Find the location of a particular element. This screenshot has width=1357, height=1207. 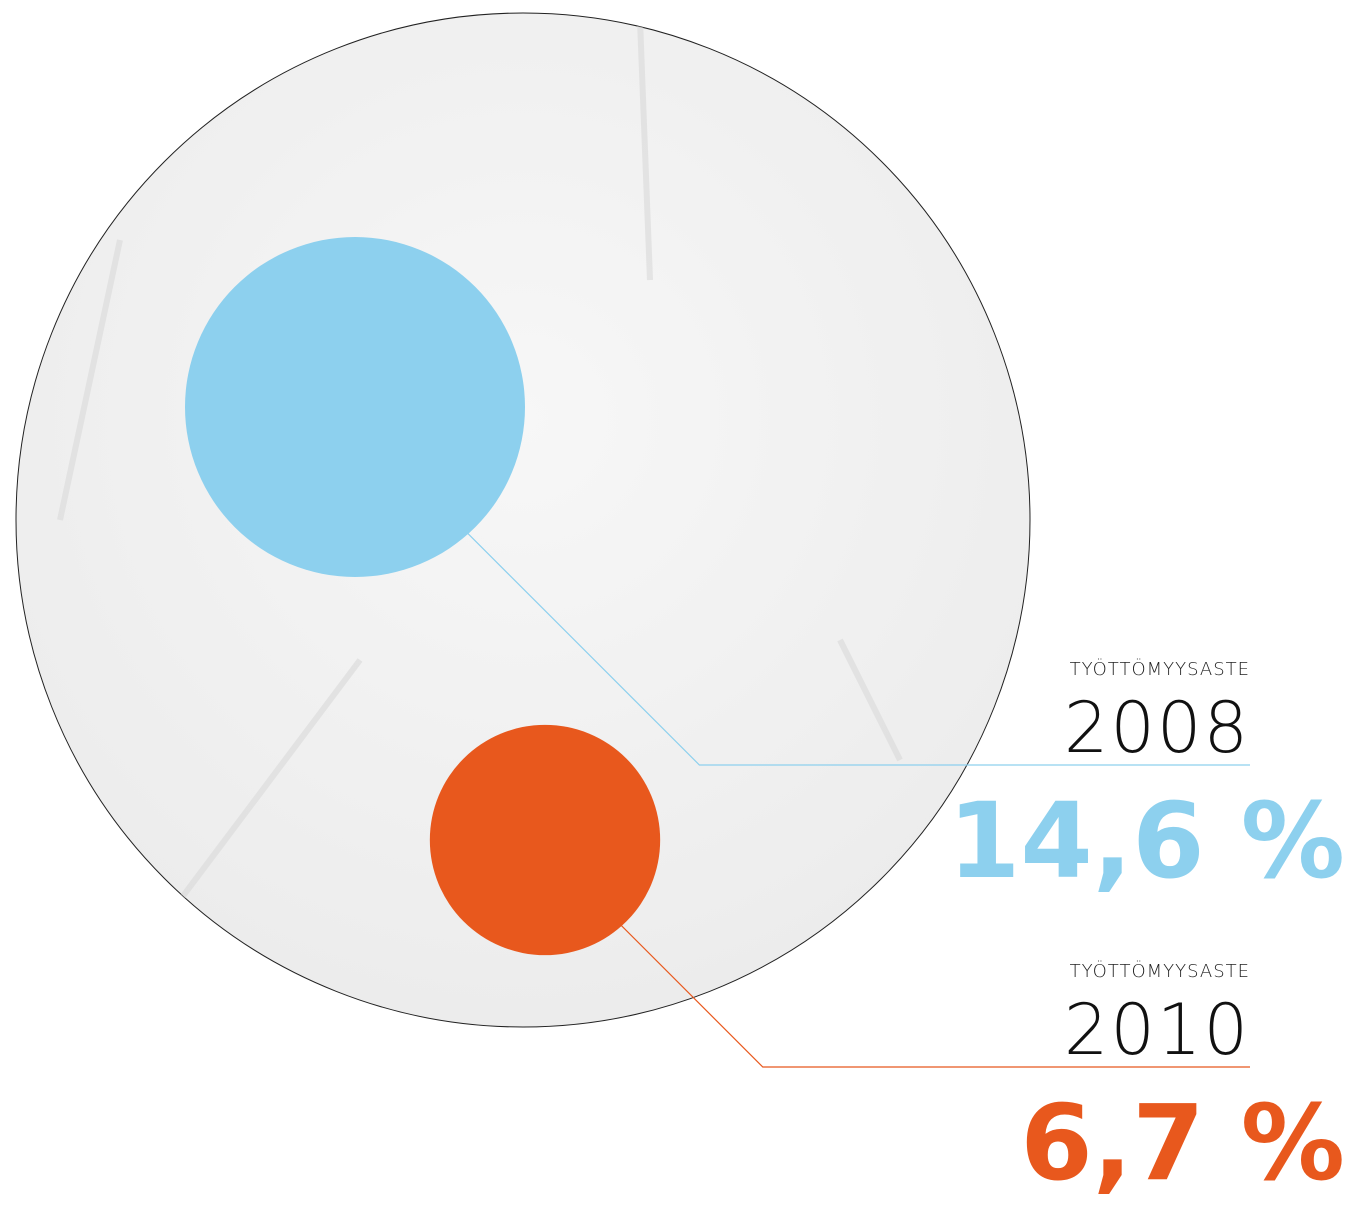

value-label: 6,7 % is located at coordinates (1182, 1143).